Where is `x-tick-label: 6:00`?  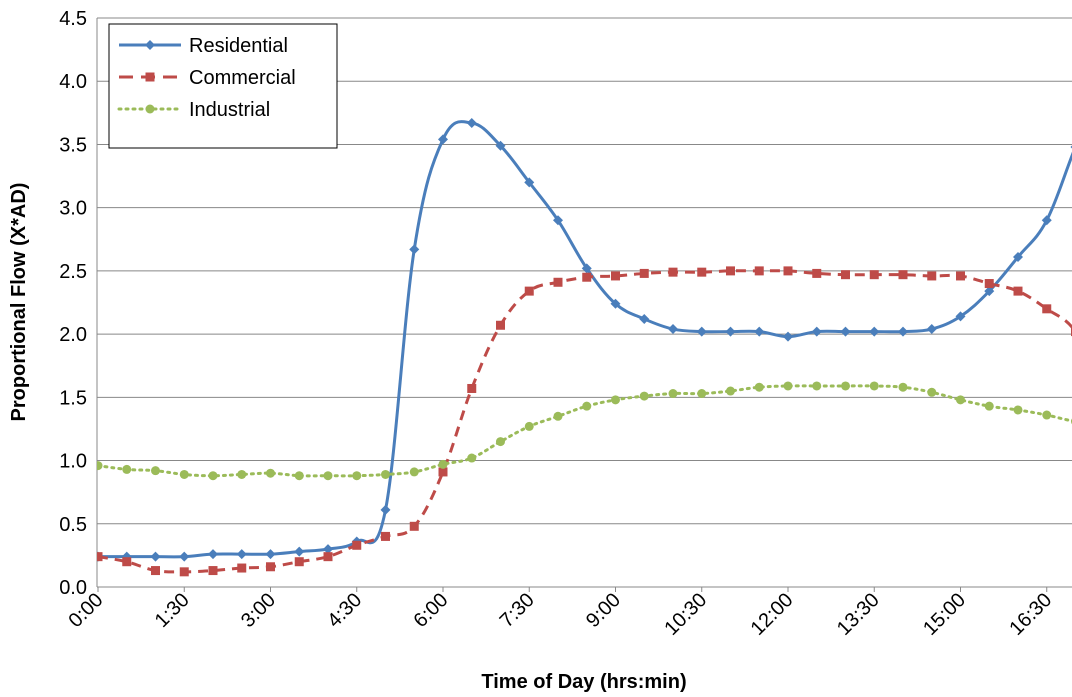 x-tick-label: 6:00 is located at coordinates (430, 610).